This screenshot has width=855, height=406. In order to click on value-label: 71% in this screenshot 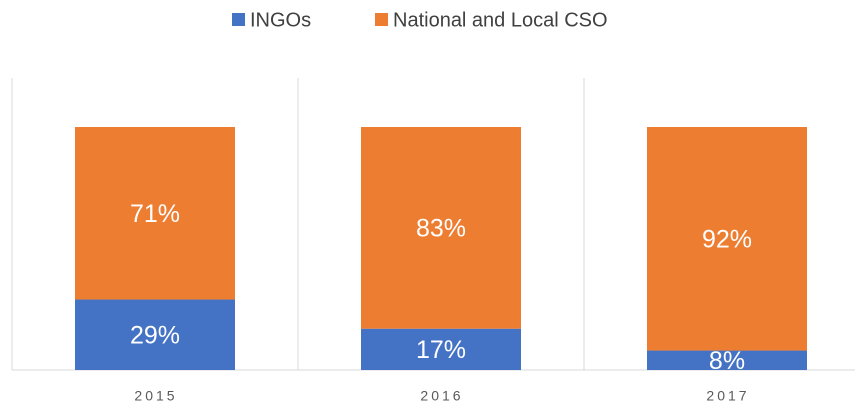, I will do `click(155, 214)`.